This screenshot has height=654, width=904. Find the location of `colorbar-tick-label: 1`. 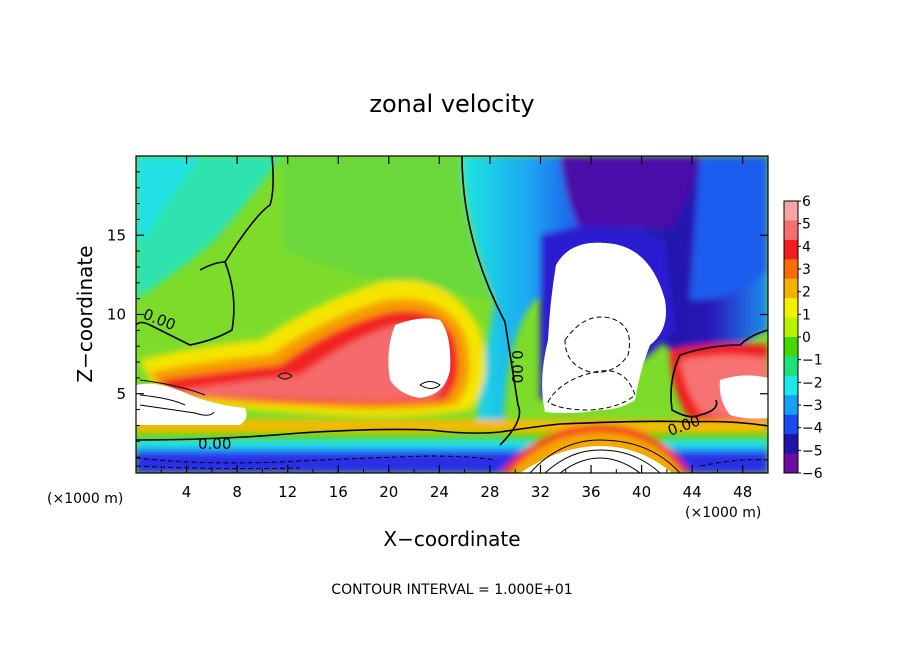

colorbar-tick-label: 1 is located at coordinates (806, 315).